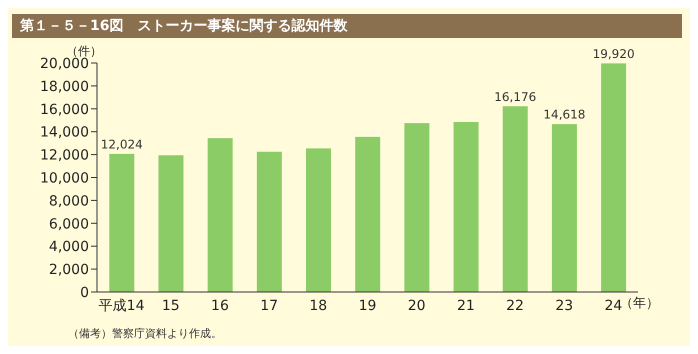 The image size is (698, 354). Describe the element at coordinates (64, 132) in the screenshot. I see `y-tick-label: 14,000` at that location.